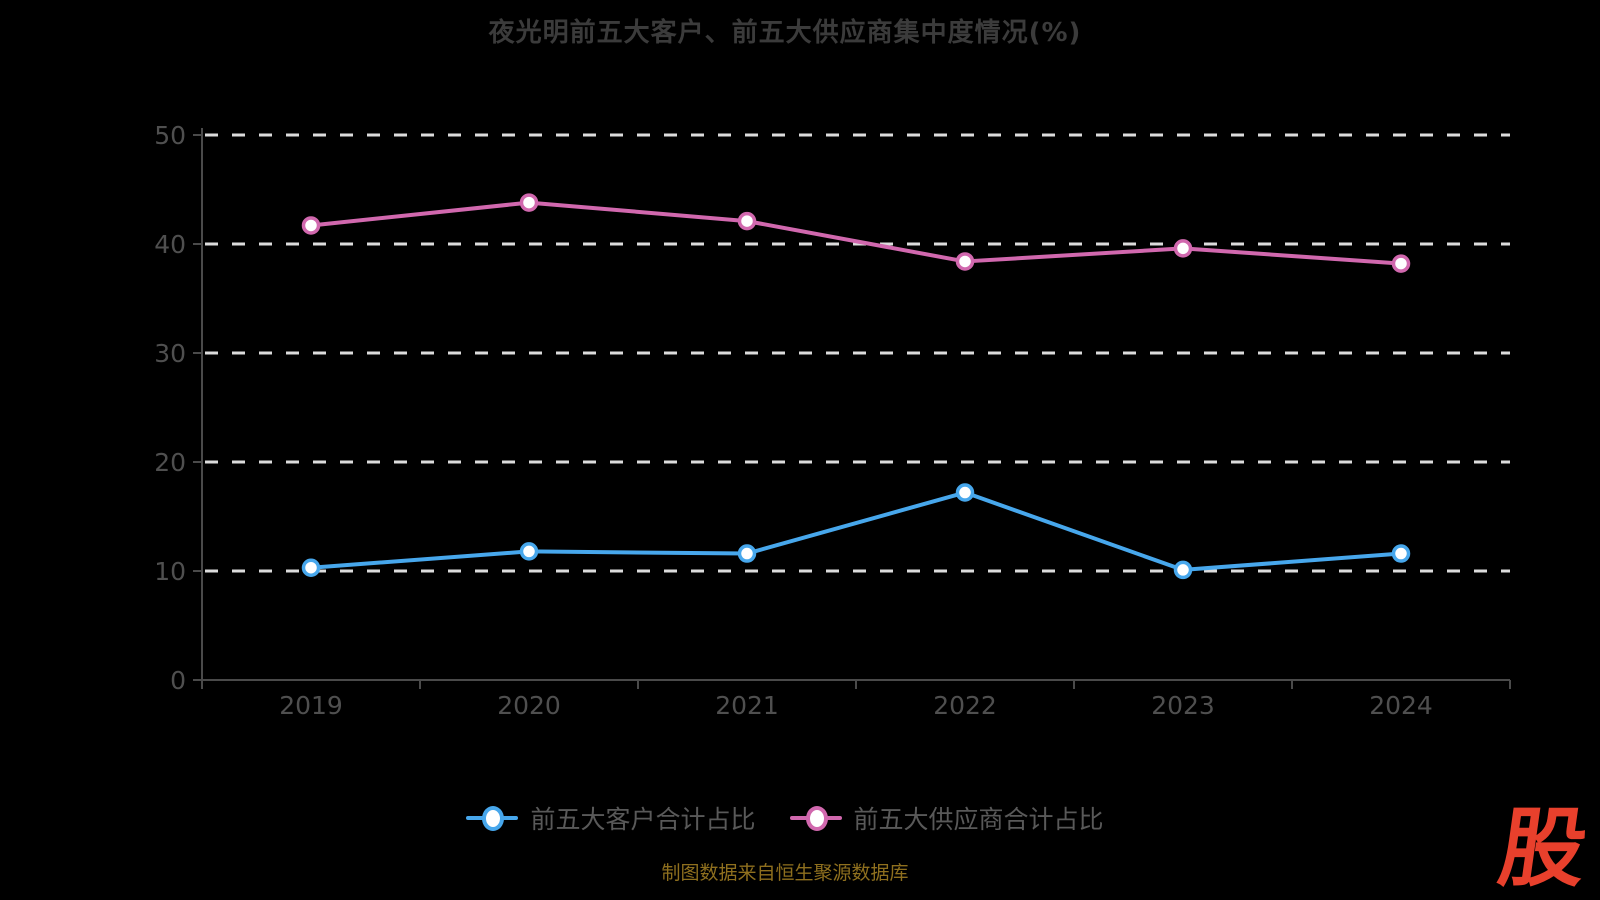 This screenshot has height=900, width=1600. What do you see at coordinates (1183, 705) in the screenshot?
I see `x-tick-label: 2023` at bounding box center [1183, 705].